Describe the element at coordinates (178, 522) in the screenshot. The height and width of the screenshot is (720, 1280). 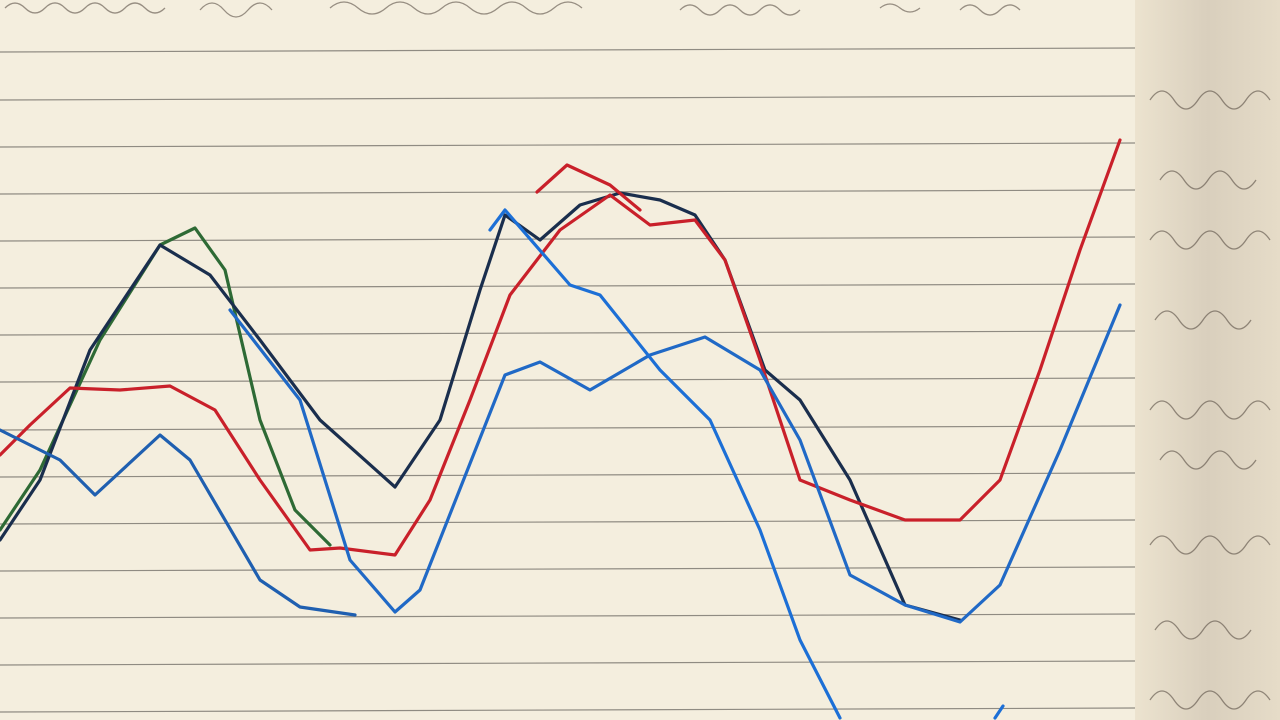
I see `blue-curve-left` at that location.